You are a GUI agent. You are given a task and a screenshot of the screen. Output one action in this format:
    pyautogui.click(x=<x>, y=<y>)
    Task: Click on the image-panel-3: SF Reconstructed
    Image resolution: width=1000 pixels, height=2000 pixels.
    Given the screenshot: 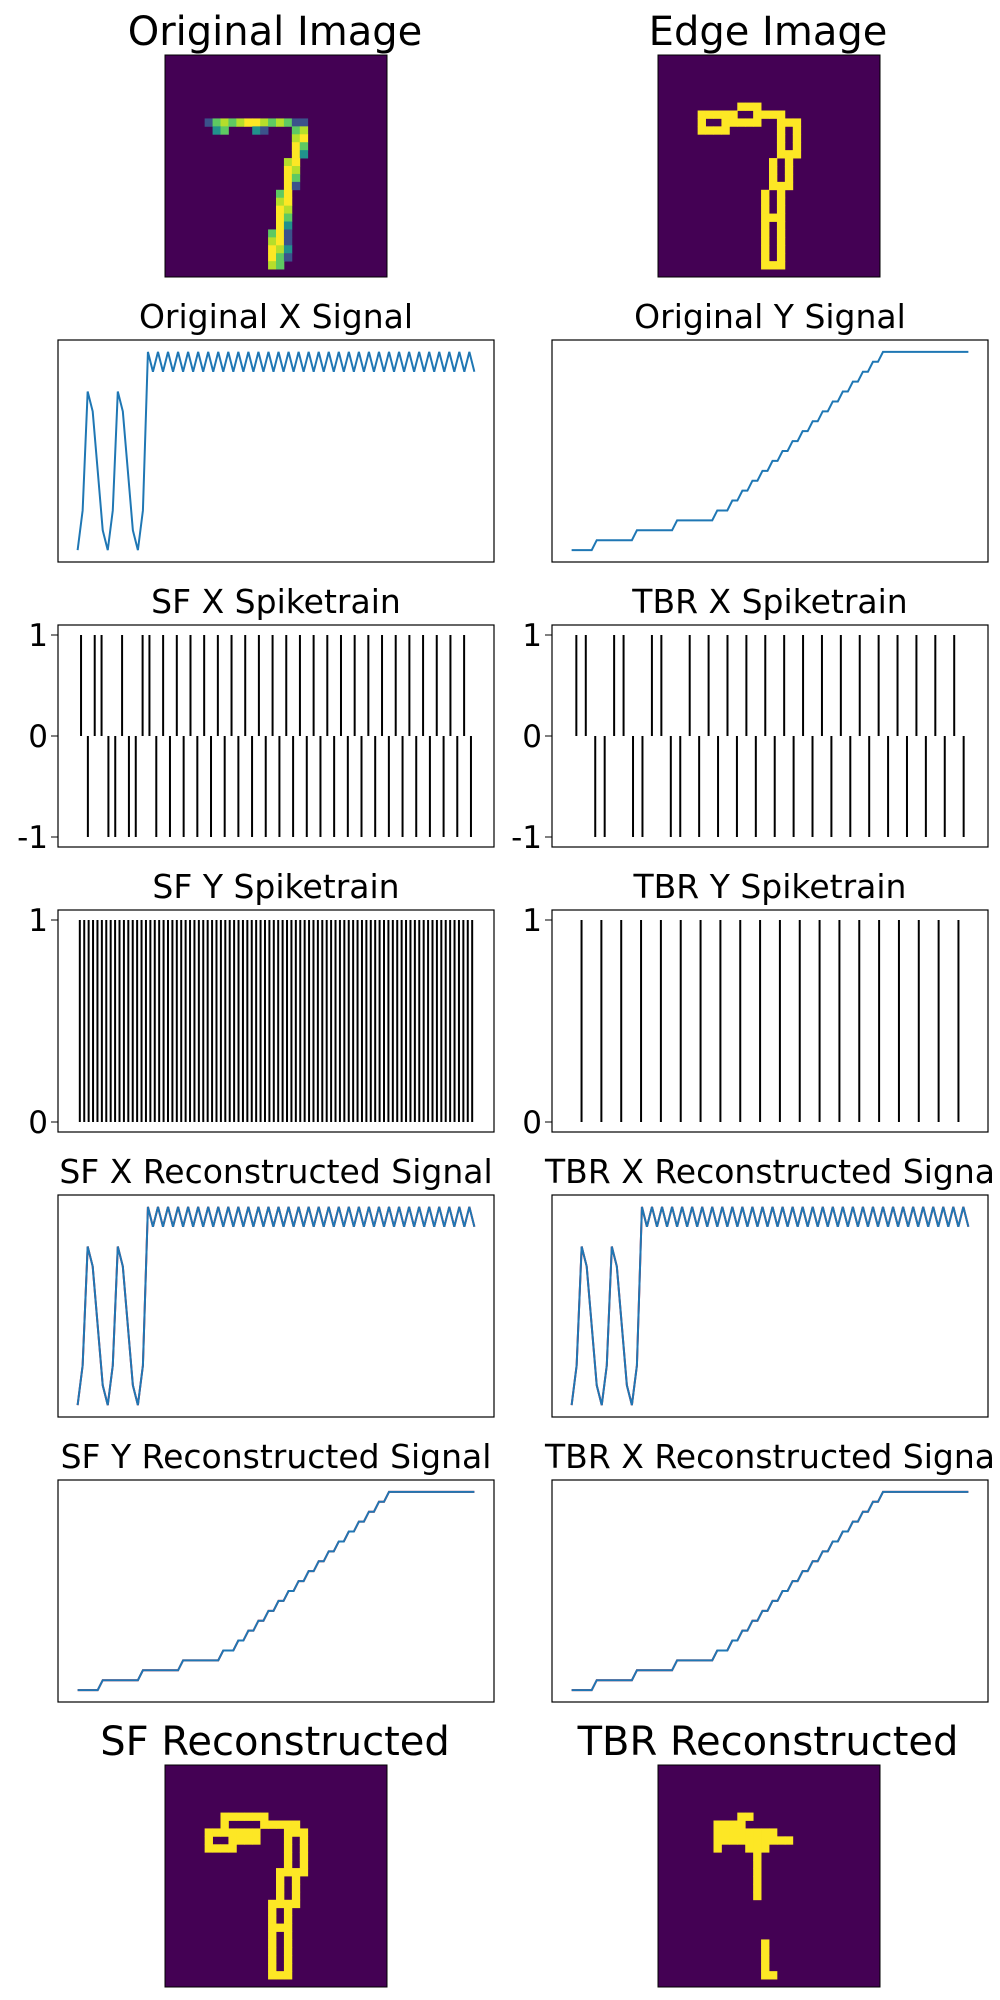 What is the action you would take?
    pyautogui.click(x=275, y=1853)
    